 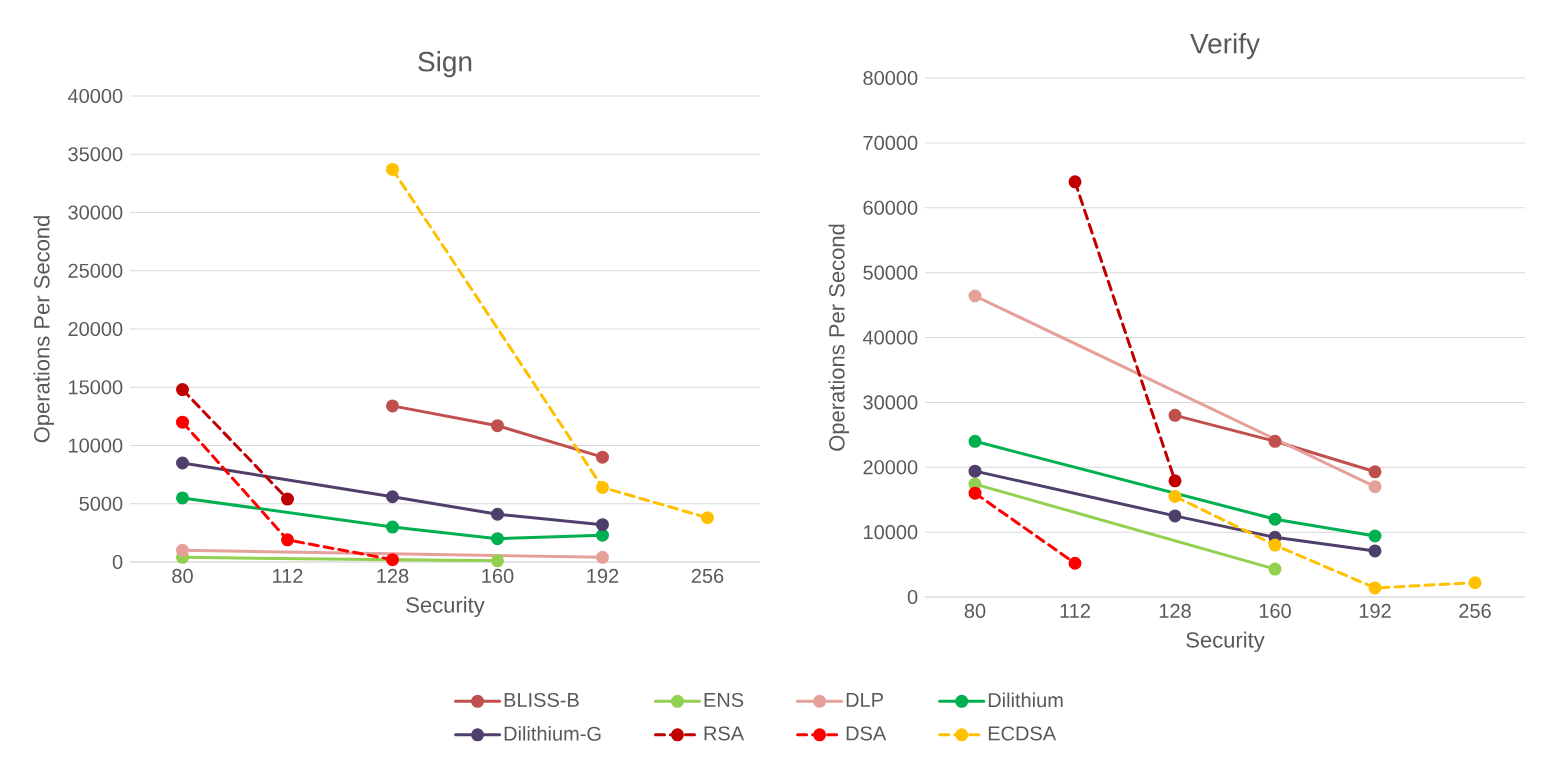 I want to click on y-tick-label: 50000, so click(x=890, y=272).